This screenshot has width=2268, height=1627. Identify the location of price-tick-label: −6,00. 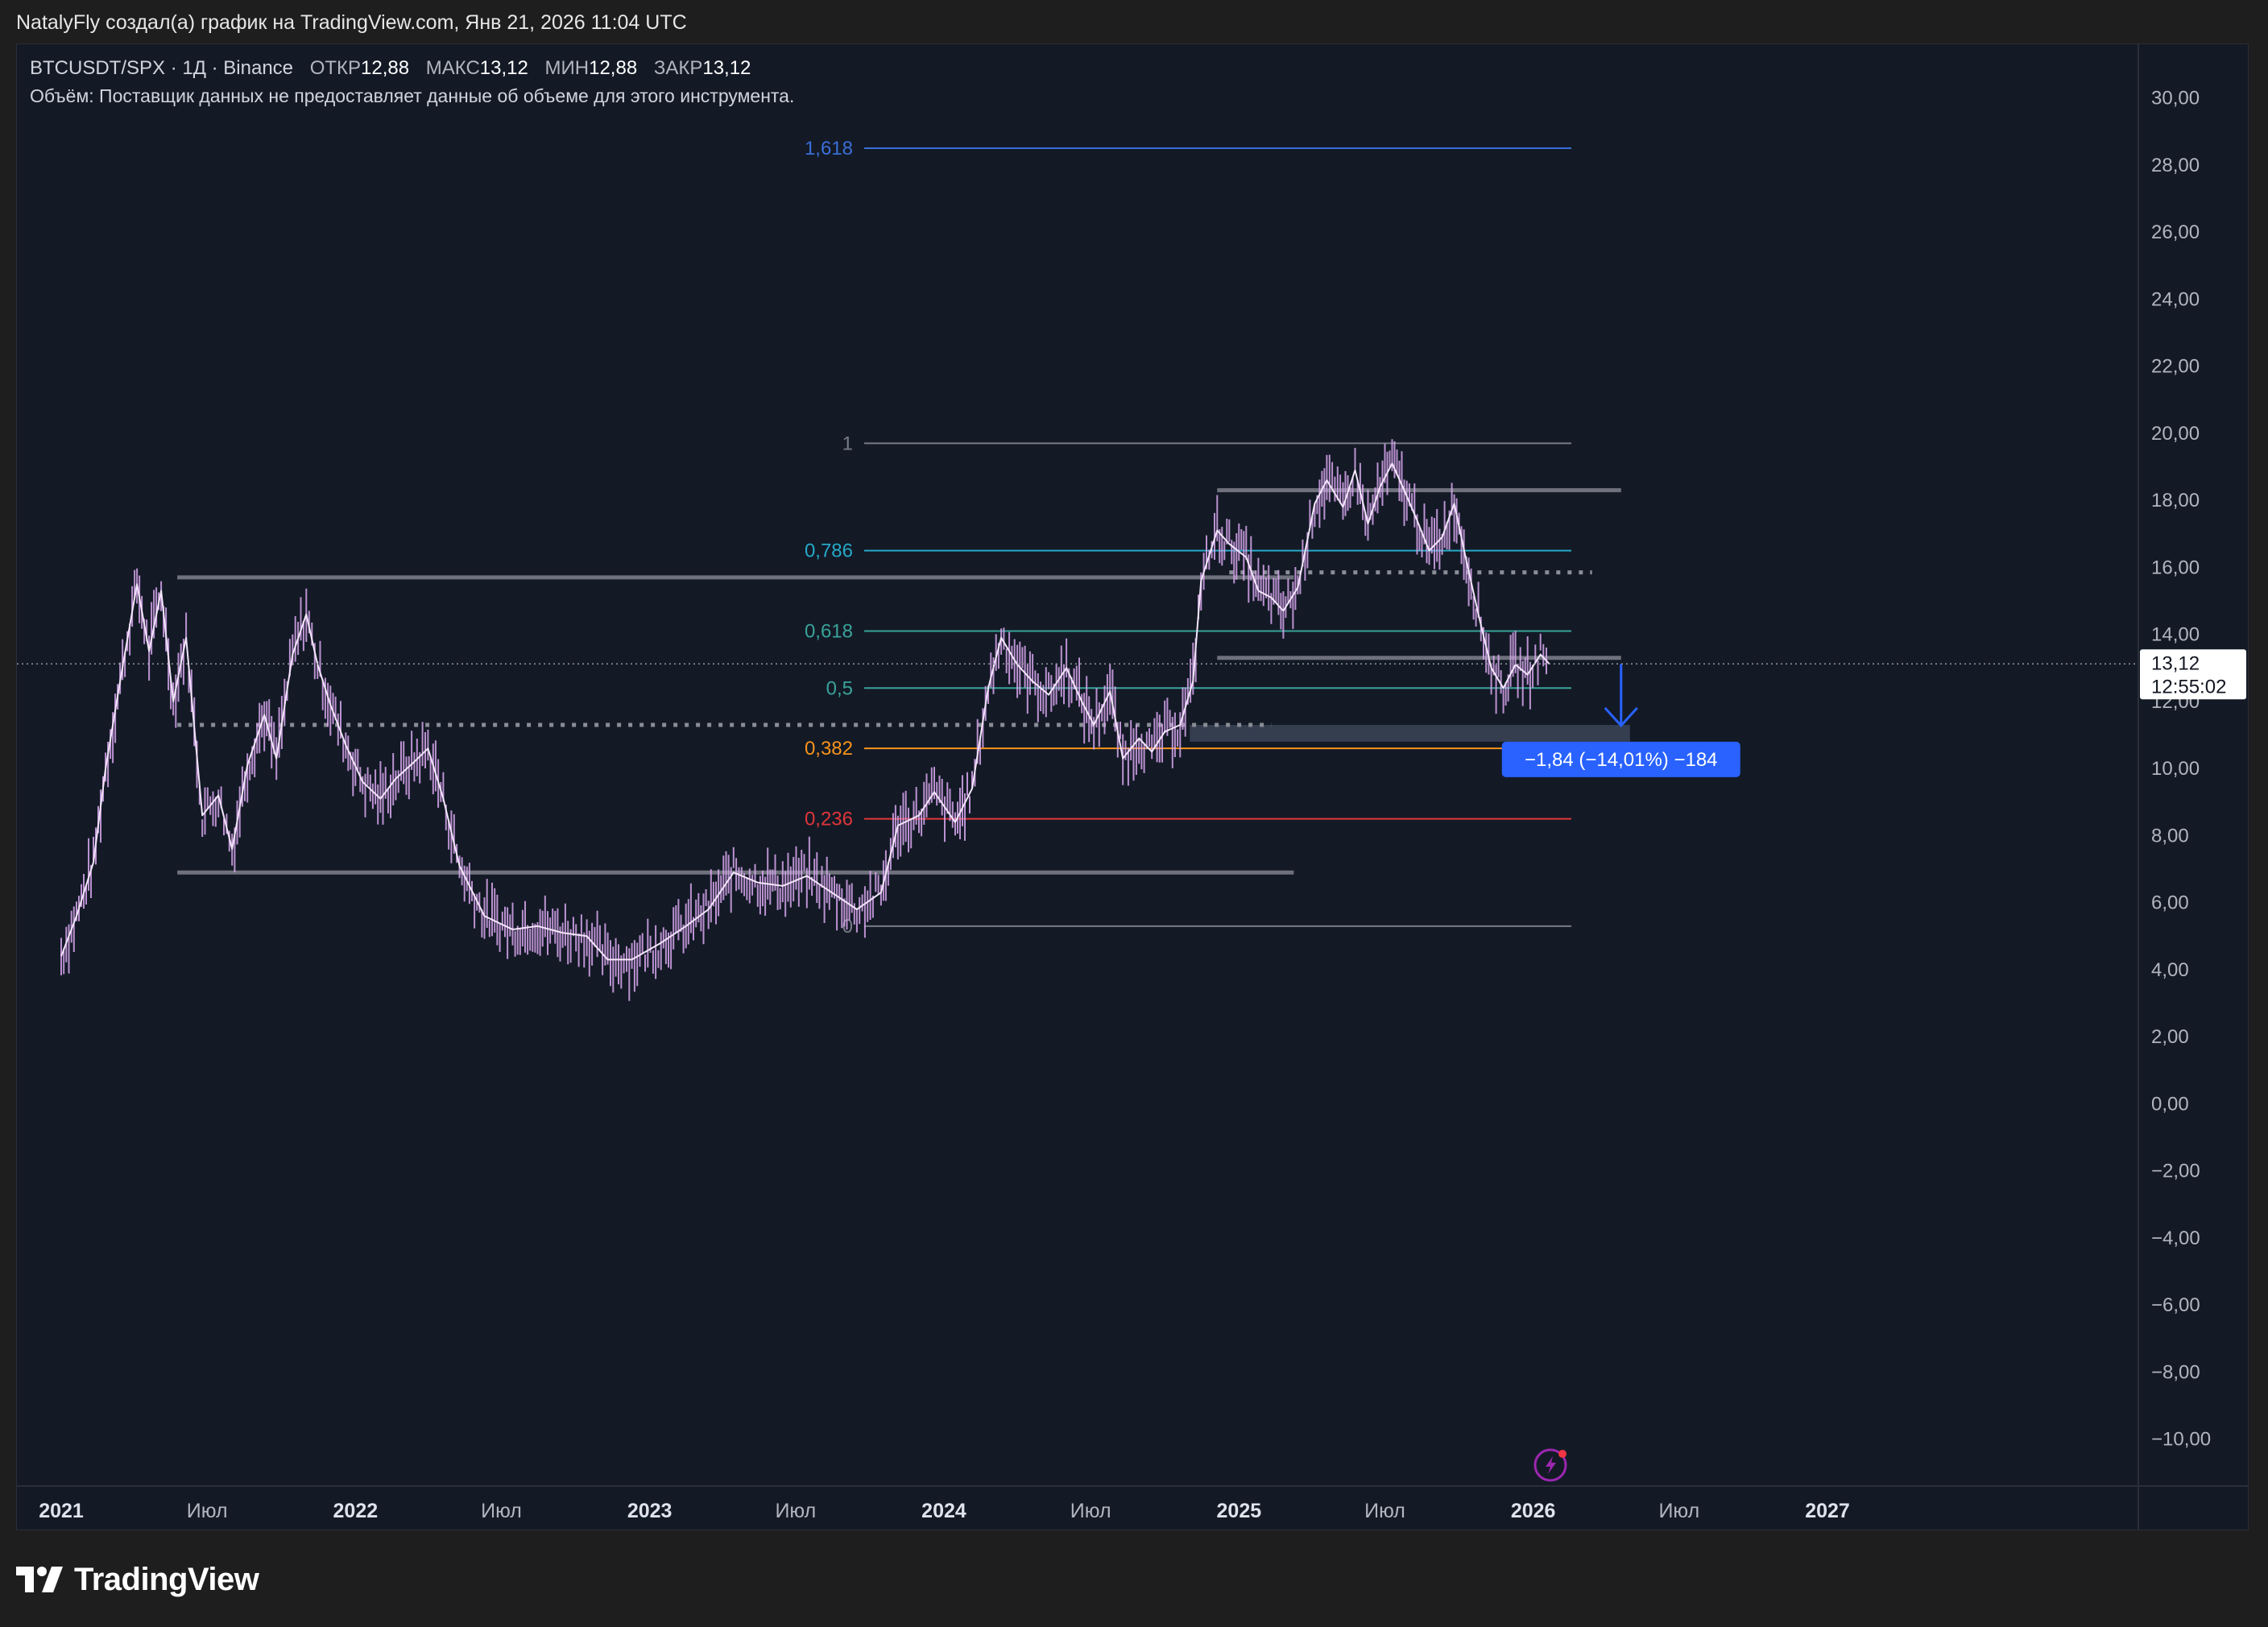
(2175, 1305).